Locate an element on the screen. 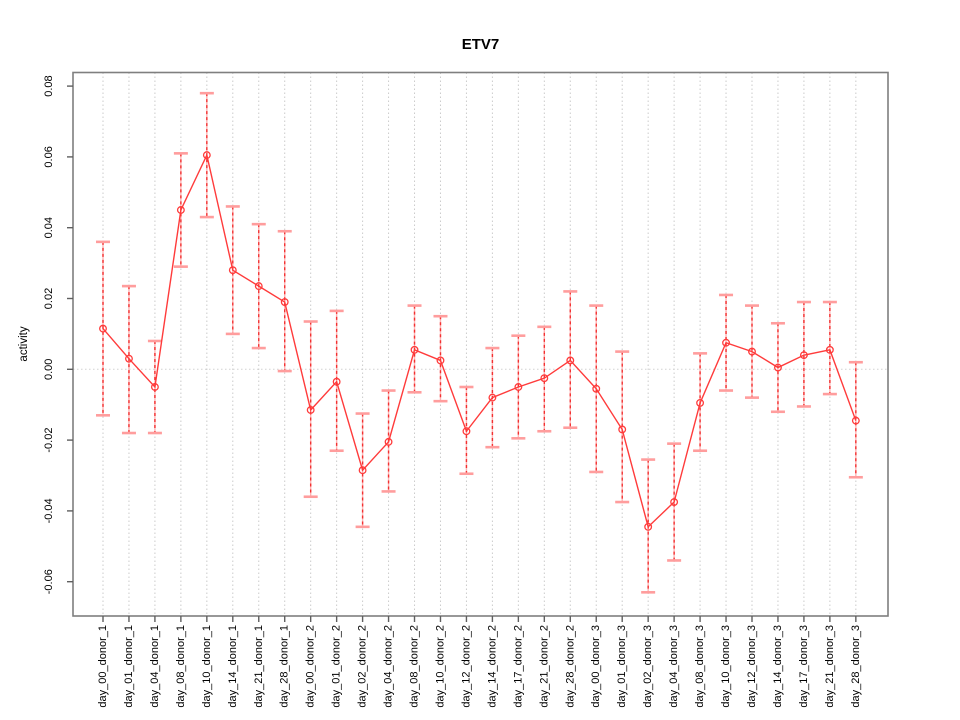  x-tick-label: day_02_donor_2 is located at coordinates (363, 666).